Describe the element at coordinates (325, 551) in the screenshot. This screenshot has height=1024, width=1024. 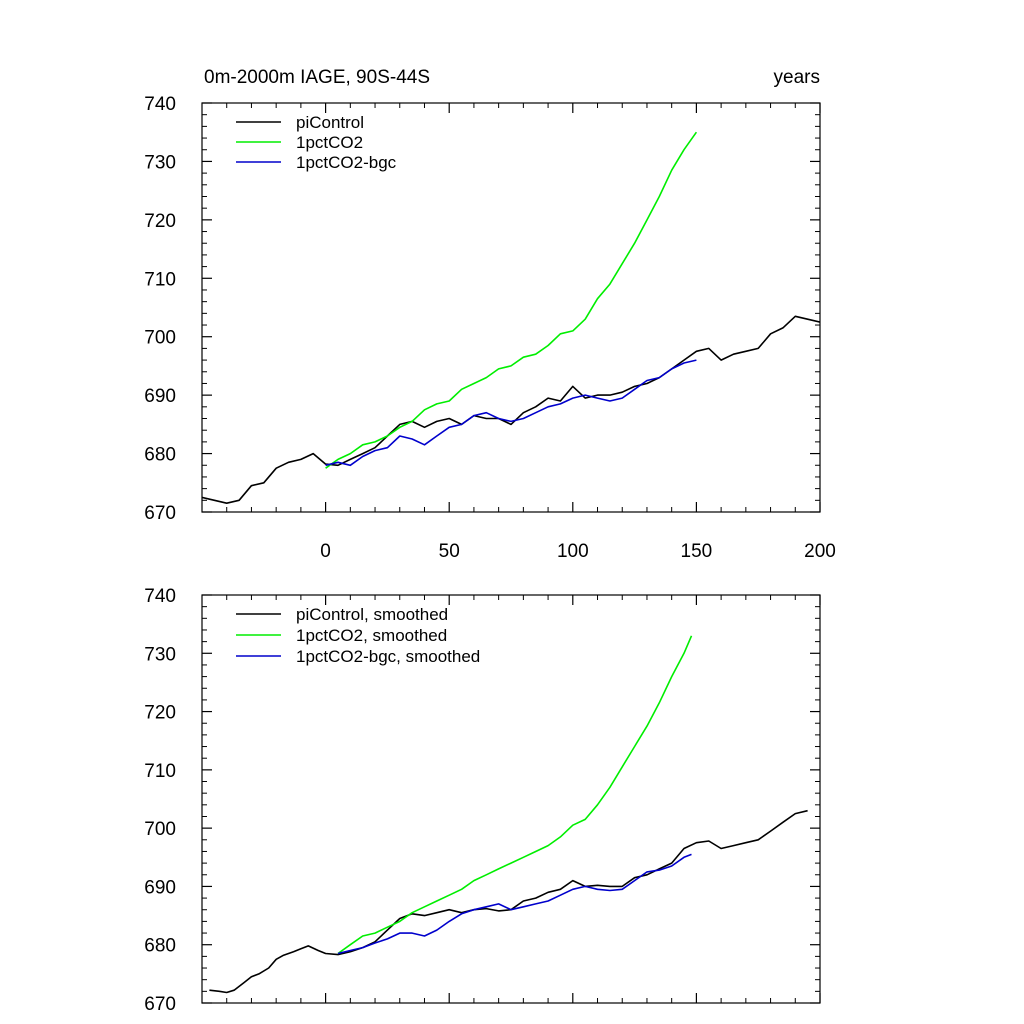
I see `x-tick-label: 0` at that location.